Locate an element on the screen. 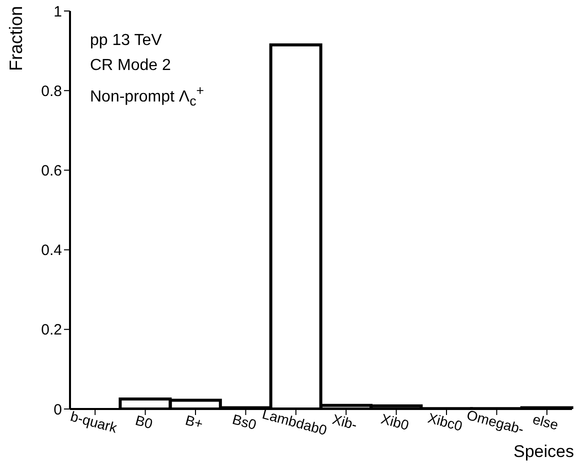 This screenshot has height=464, width=580. y-tick-label: 1 is located at coordinates (58, 11).